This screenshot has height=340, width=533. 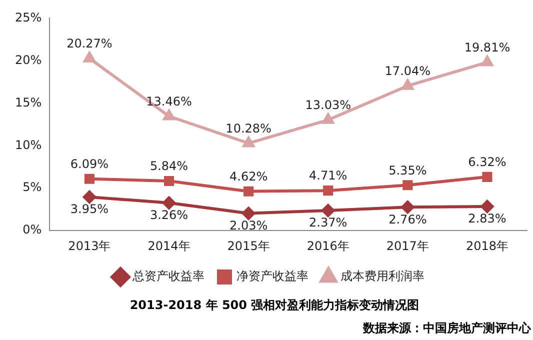 What do you see at coordinates (169, 215) in the screenshot?
I see `data-label: 3.26%` at bounding box center [169, 215].